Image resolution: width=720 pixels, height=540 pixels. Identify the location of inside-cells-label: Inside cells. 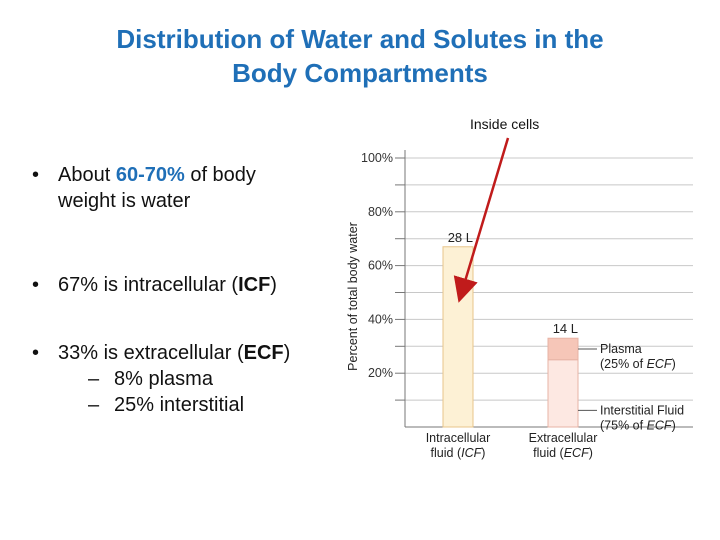
(505, 124).